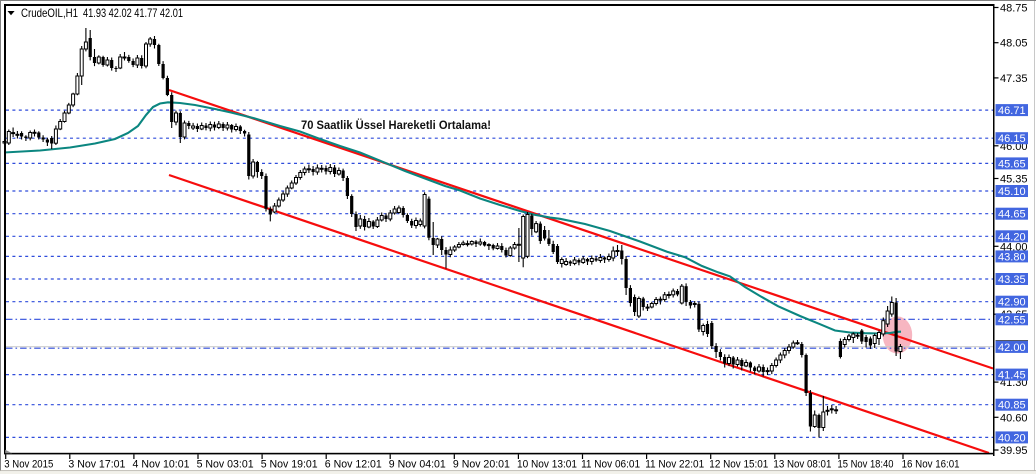 The width and height of the screenshot is (1036, 474). I want to click on svg-text: 40.85, so click(1012, 406).